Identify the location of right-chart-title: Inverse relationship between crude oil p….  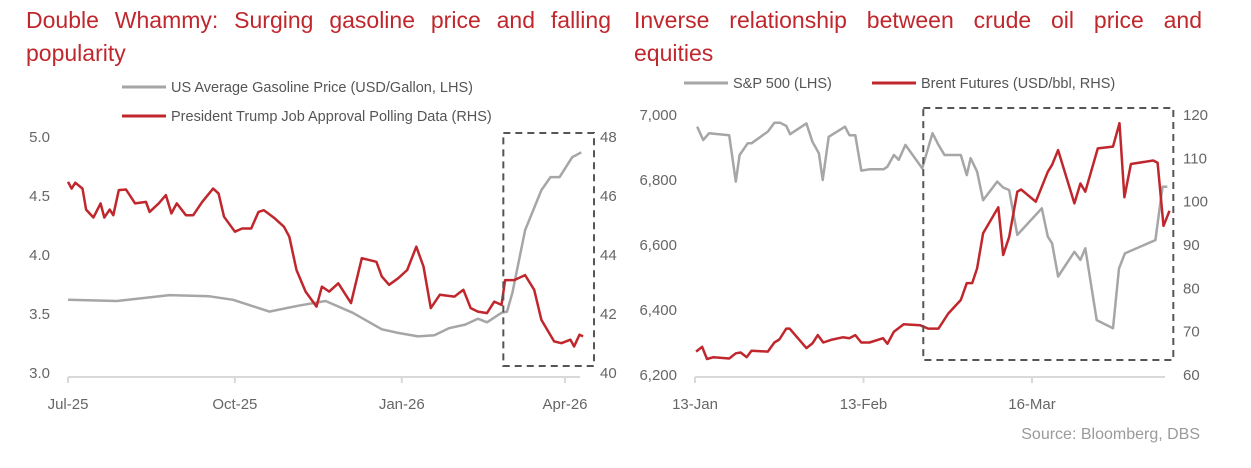
(918, 36).